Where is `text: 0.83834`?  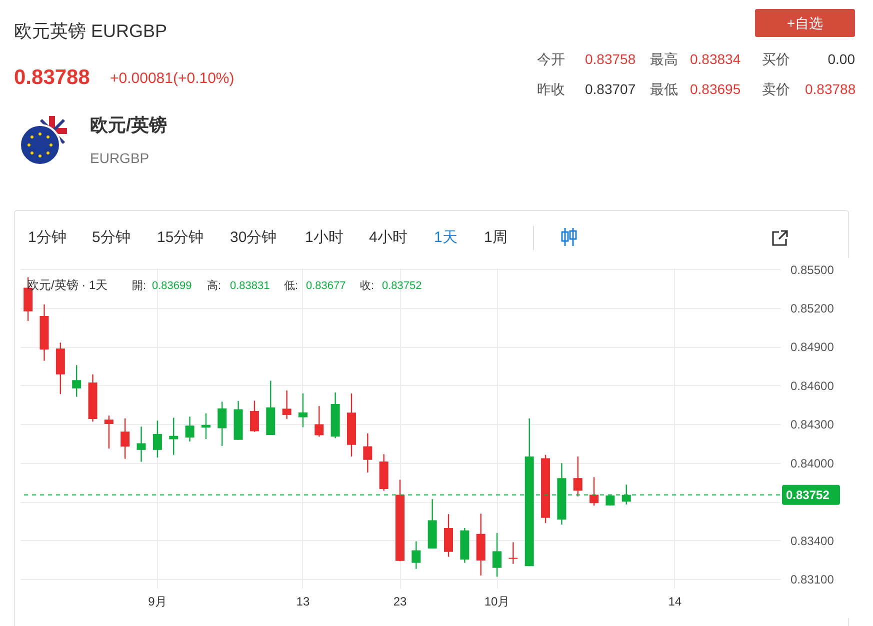
text: 0.83834 is located at coordinates (715, 59).